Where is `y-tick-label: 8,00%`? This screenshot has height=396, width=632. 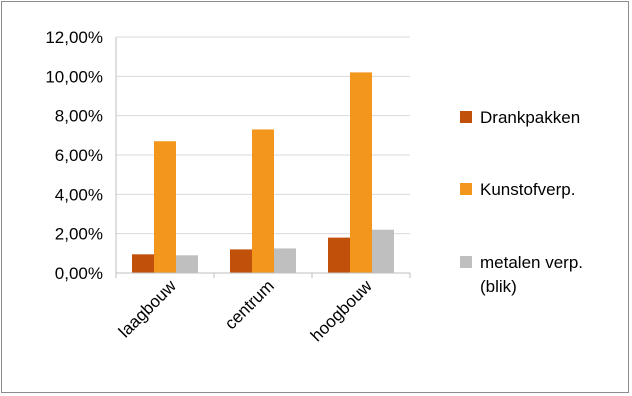
y-tick-label: 8,00% is located at coordinates (79, 116).